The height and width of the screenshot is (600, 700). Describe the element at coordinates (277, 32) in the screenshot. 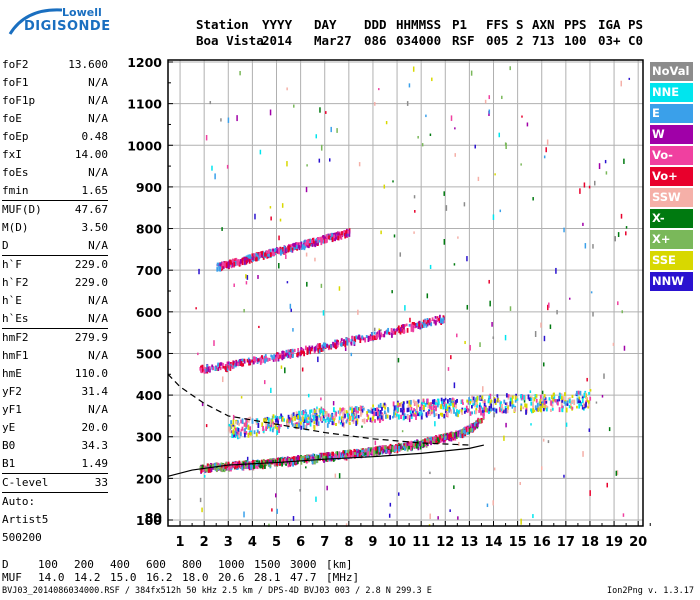

I see `header-year: YYYY 2014` at that location.